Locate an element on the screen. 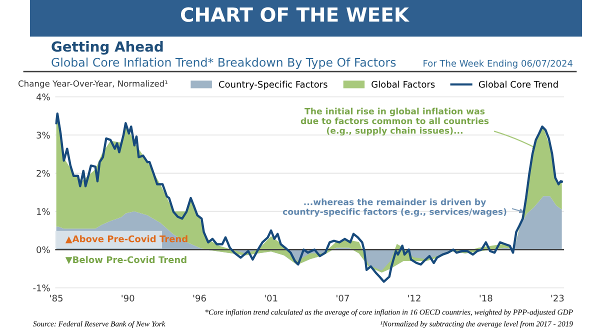 The image size is (600, 333). annotation: ▼Below Pre-Covid Trend is located at coordinates (125, 260).